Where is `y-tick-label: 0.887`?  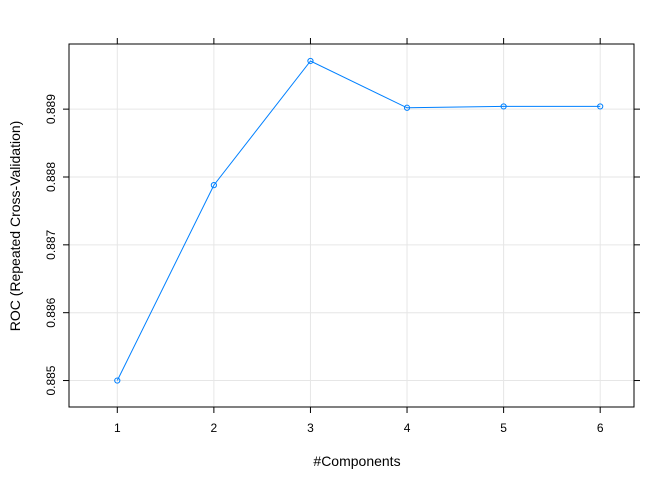
y-tick-label: 0.887 is located at coordinates (51, 244).